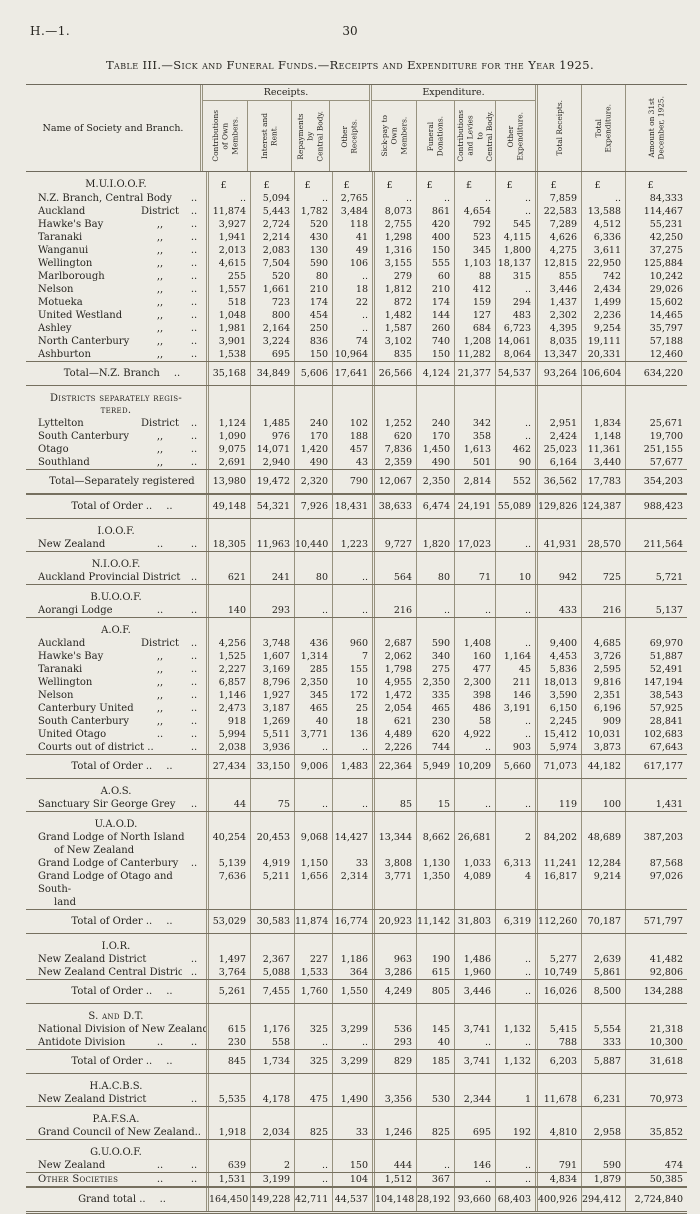 The image size is (700, 1214). I want to click on value-cell: 40, so click(313, 721).